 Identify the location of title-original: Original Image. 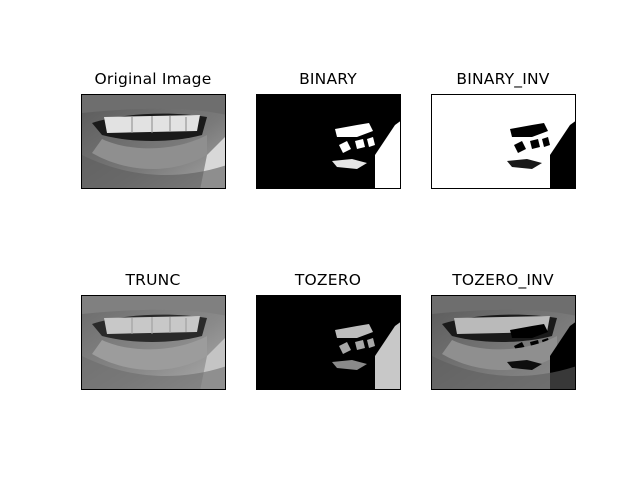
(153, 79).